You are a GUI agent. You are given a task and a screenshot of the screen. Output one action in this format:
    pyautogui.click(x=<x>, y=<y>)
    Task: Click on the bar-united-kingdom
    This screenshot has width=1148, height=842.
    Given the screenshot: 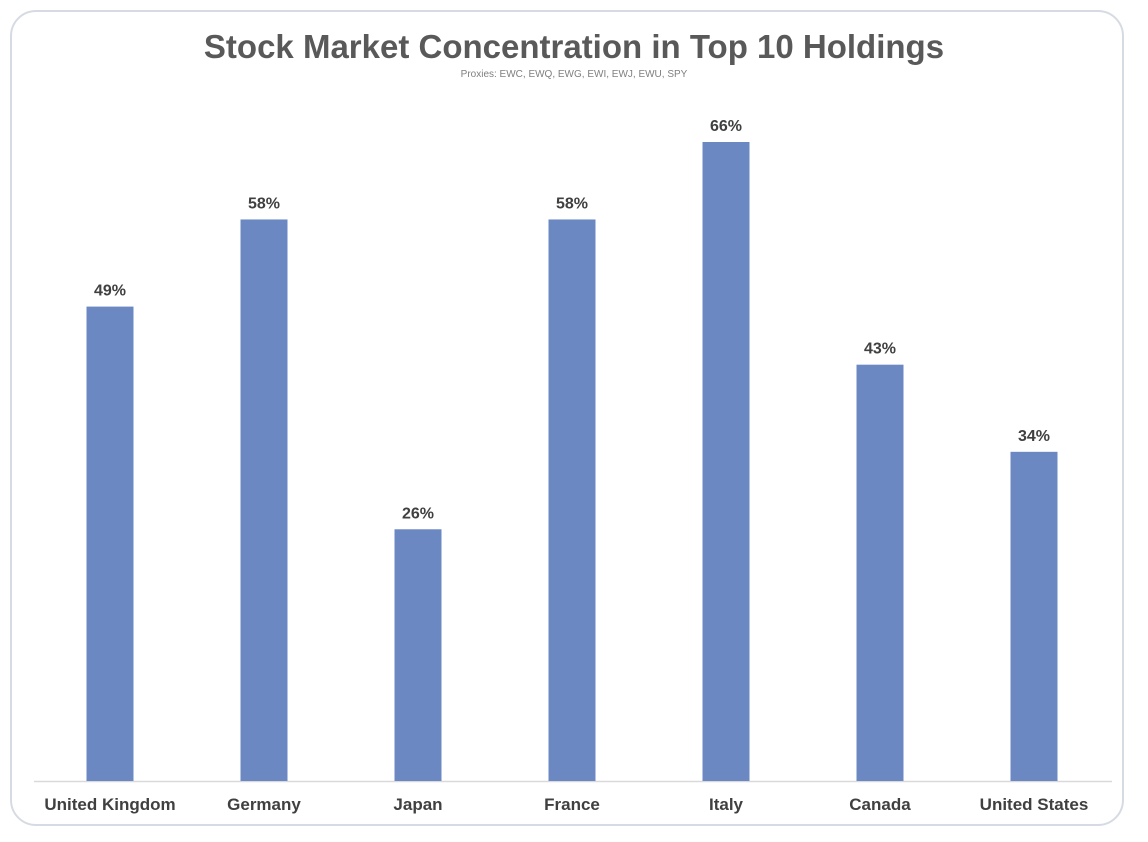 What is the action you would take?
    pyautogui.click(x=110, y=543)
    